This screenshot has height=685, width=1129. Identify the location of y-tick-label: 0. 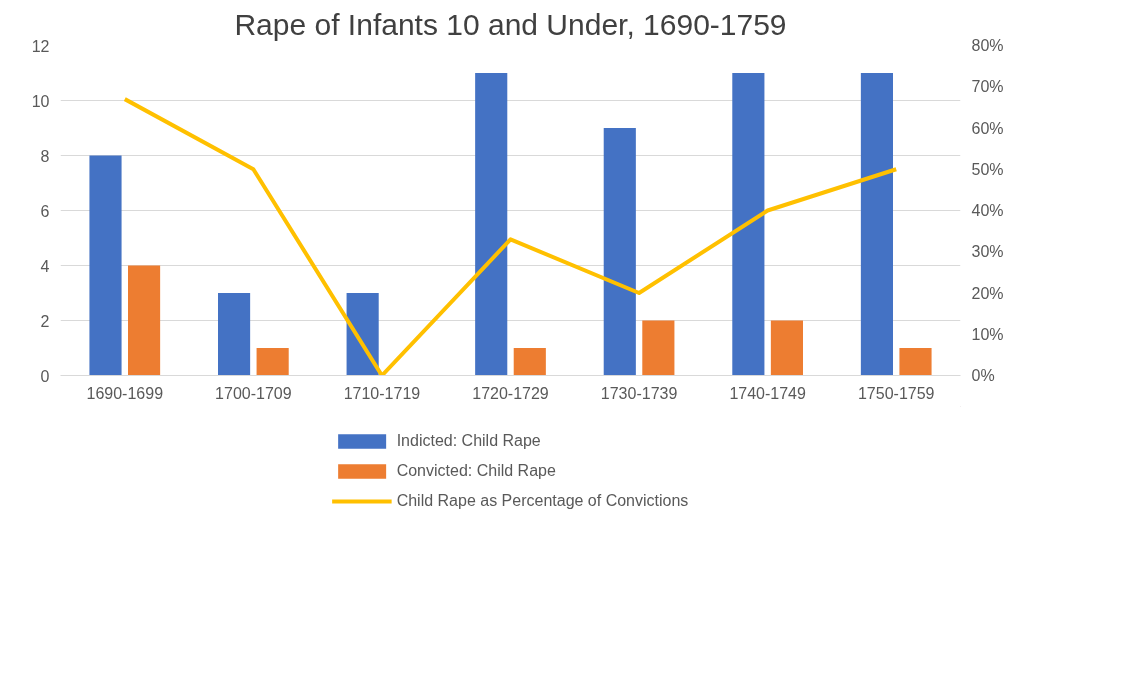
(45, 376).